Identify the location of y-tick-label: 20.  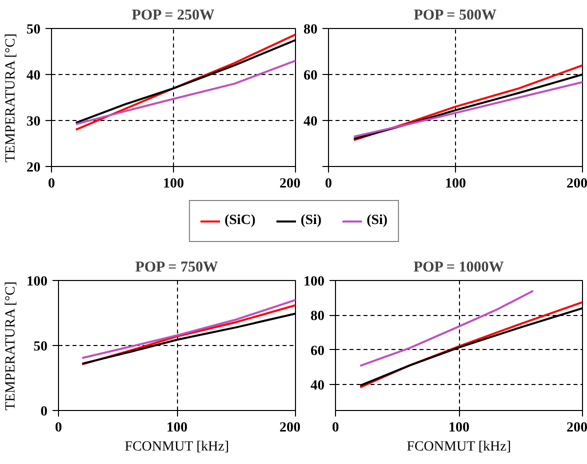
(33, 168).